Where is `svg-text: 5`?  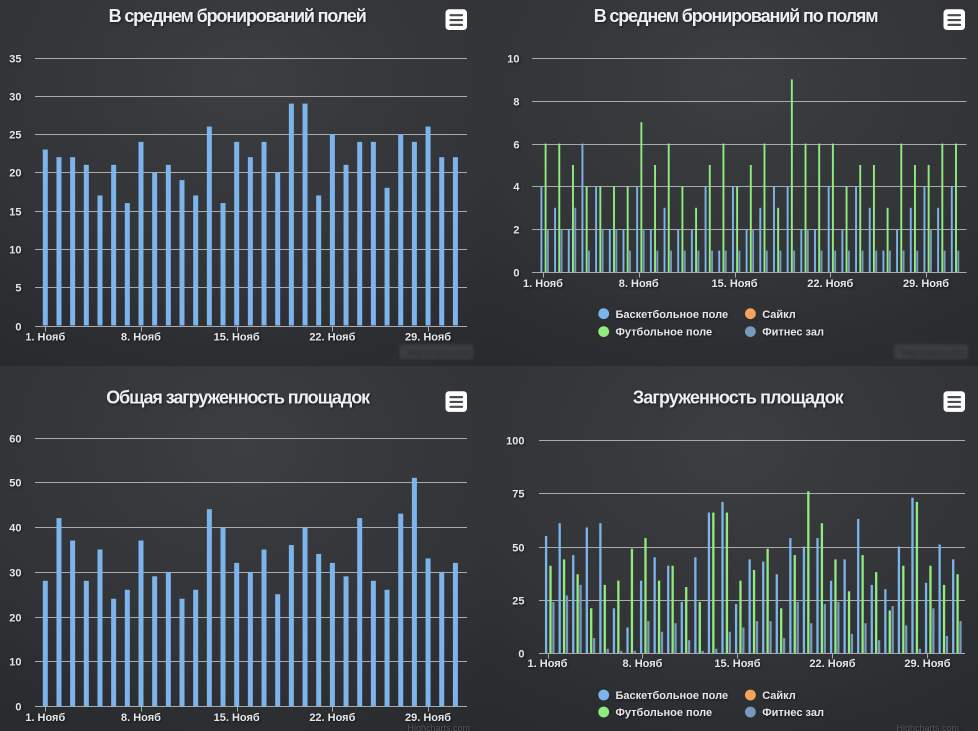 svg-text: 5 is located at coordinates (18, 289).